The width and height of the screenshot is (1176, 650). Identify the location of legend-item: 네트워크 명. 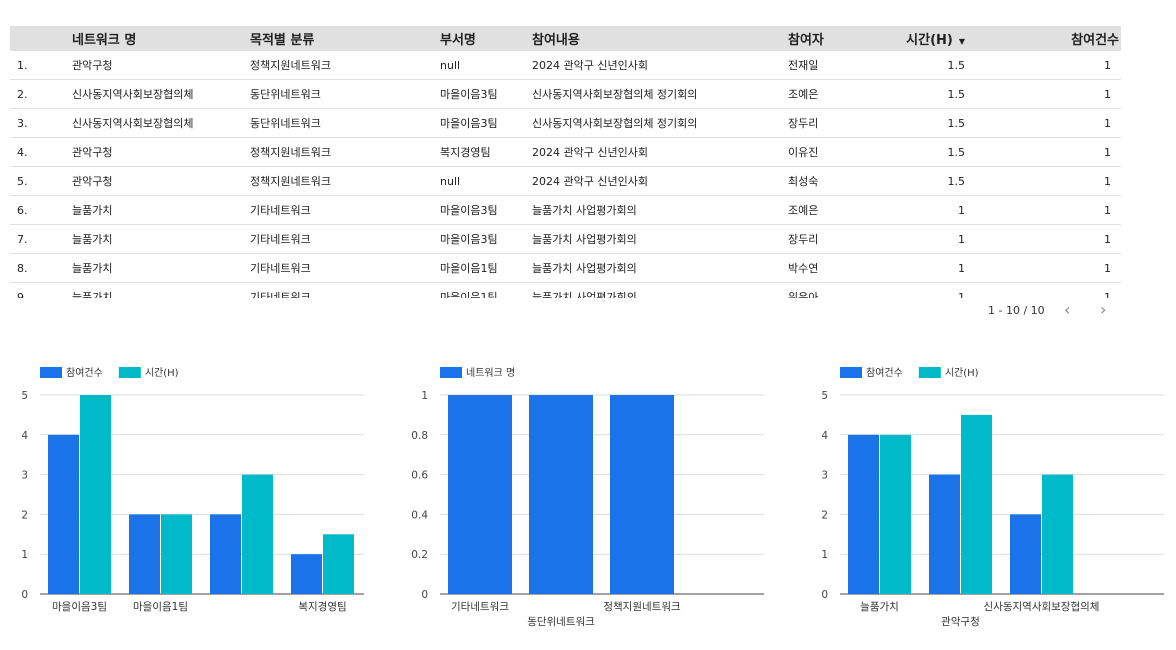
(477, 372).